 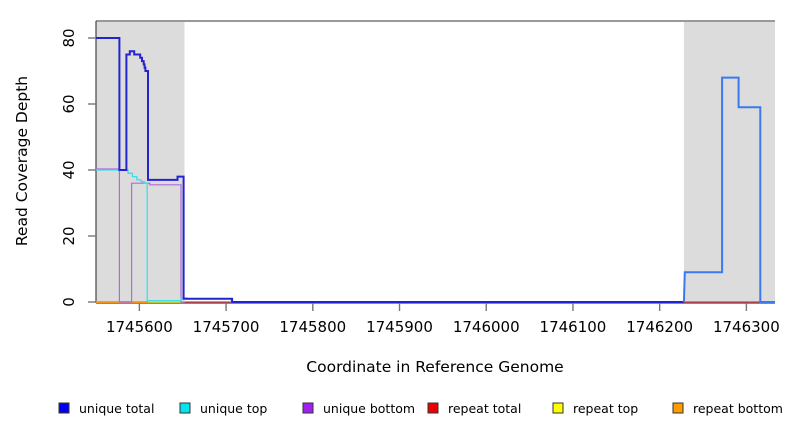 What do you see at coordinates (139, 327) in the screenshot?
I see `x-tick-label: 1745600` at bounding box center [139, 327].